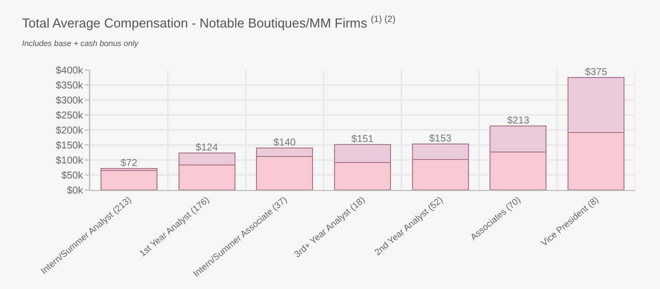 The width and height of the screenshot is (660, 289). What do you see at coordinates (75, 191) in the screenshot?
I see `y-tick-label: $0k` at bounding box center [75, 191].